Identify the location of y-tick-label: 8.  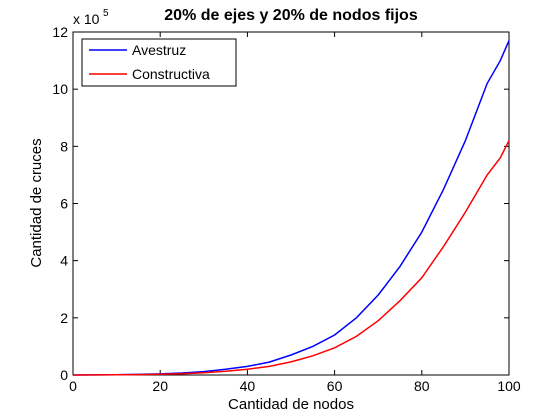
(64, 146).